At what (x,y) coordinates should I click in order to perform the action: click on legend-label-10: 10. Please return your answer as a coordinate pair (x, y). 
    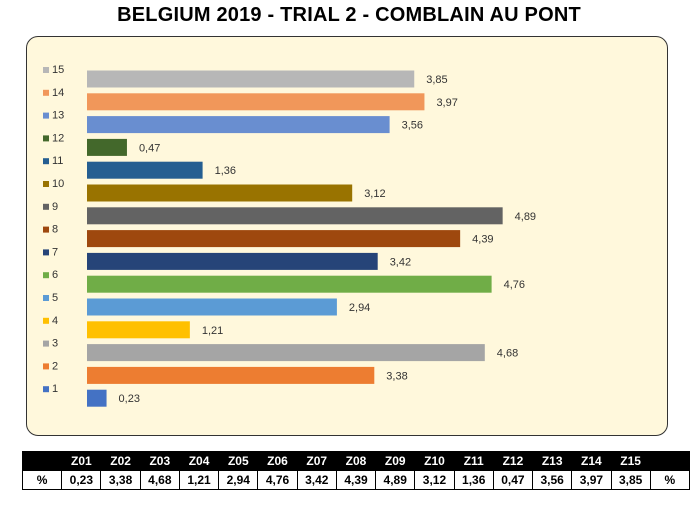
    Looking at the image, I should click on (58, 184).